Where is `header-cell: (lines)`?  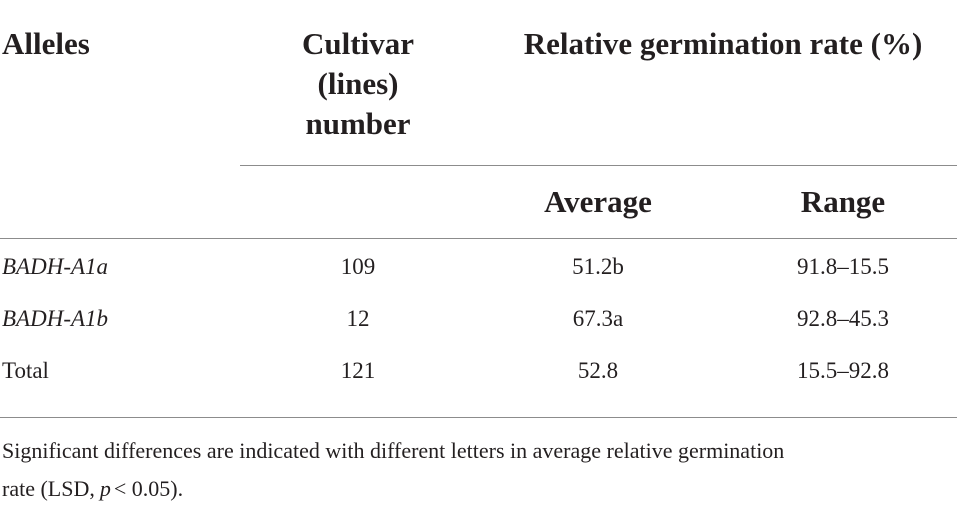 header-cell: (lines) is located at coordinates (358, 83).